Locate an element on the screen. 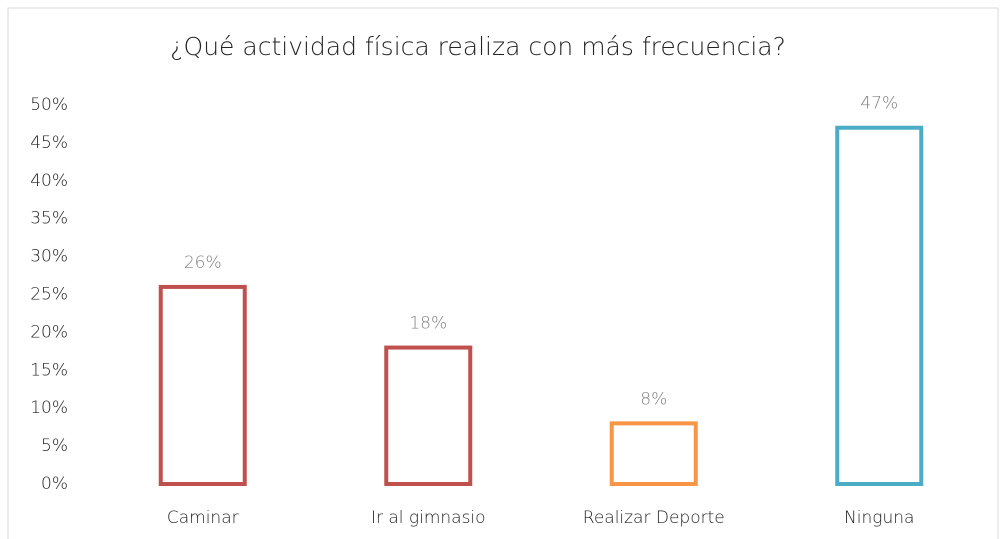  x-tick-label: Realizar Deporte is located at coordinates (654, 518).